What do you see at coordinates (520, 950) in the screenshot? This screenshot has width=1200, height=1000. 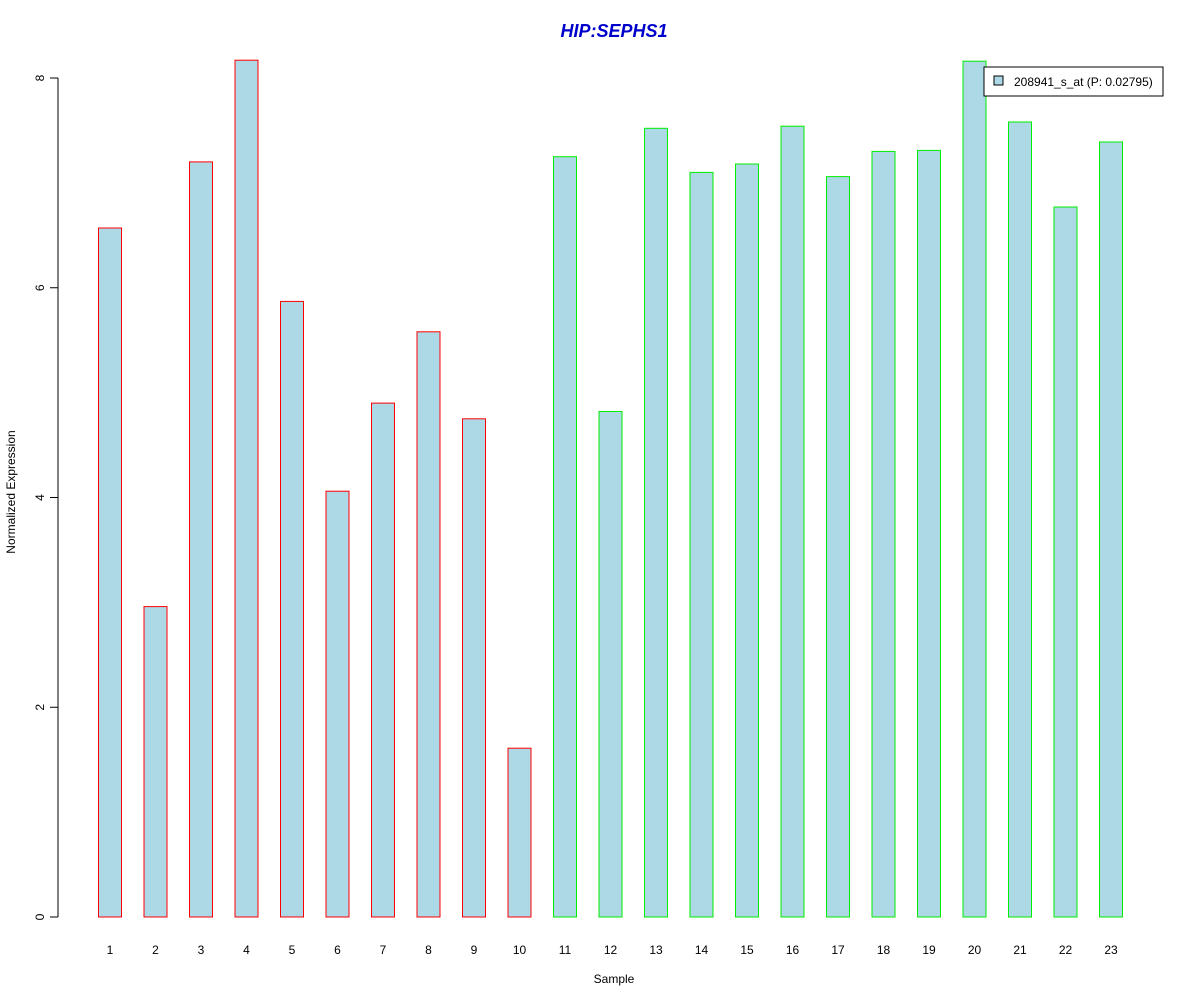 I see `x-tick-label: 10` at bounding box center [520, 950].